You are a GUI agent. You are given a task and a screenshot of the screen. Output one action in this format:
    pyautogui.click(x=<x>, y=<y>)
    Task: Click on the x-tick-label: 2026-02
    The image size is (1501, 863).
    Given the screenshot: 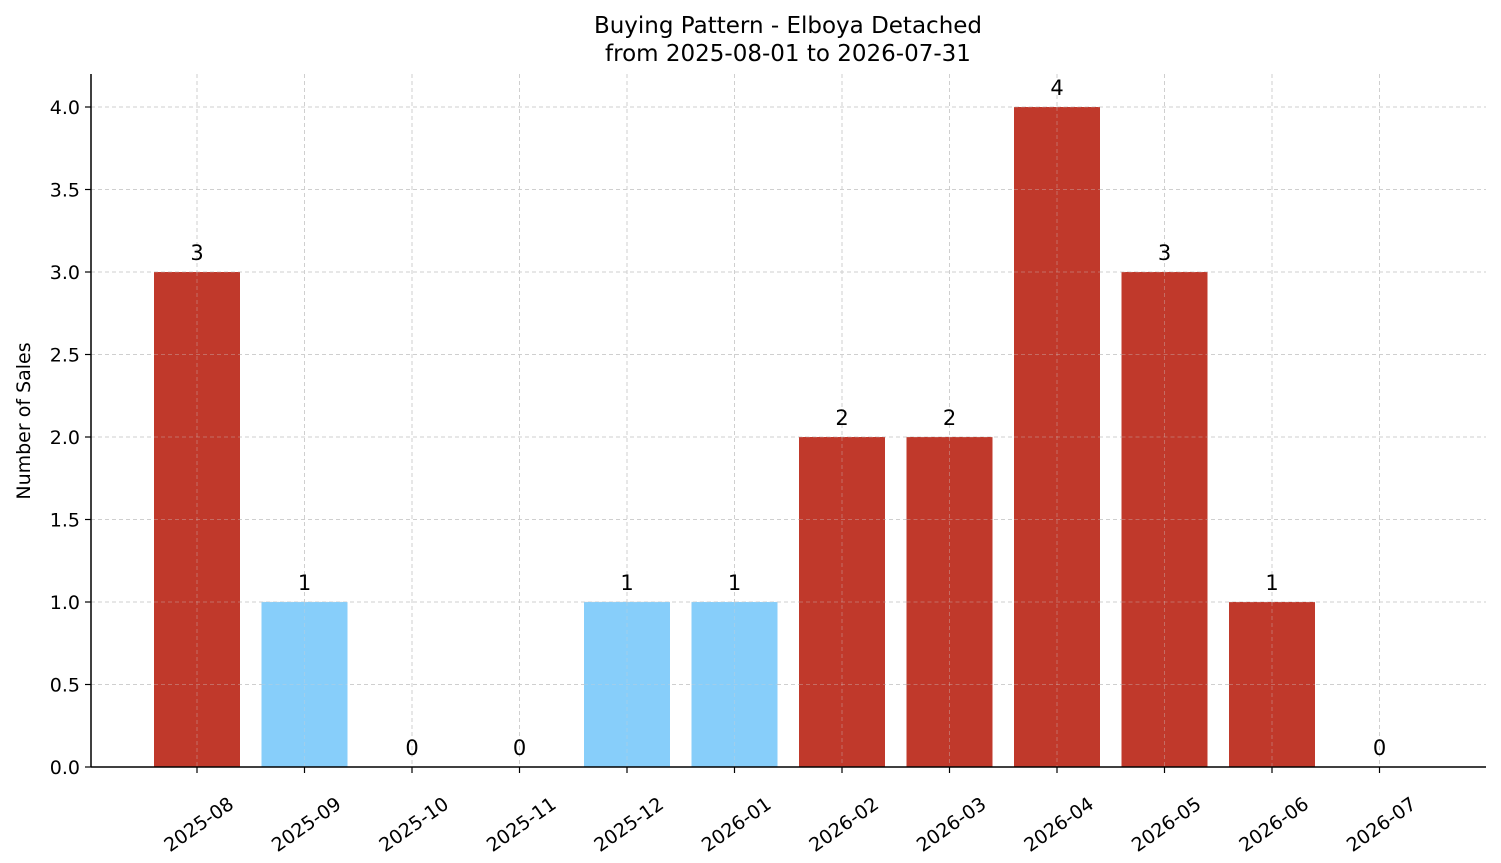 What is the action you would take?
    pyautogui.click(x=844, y=825)
    